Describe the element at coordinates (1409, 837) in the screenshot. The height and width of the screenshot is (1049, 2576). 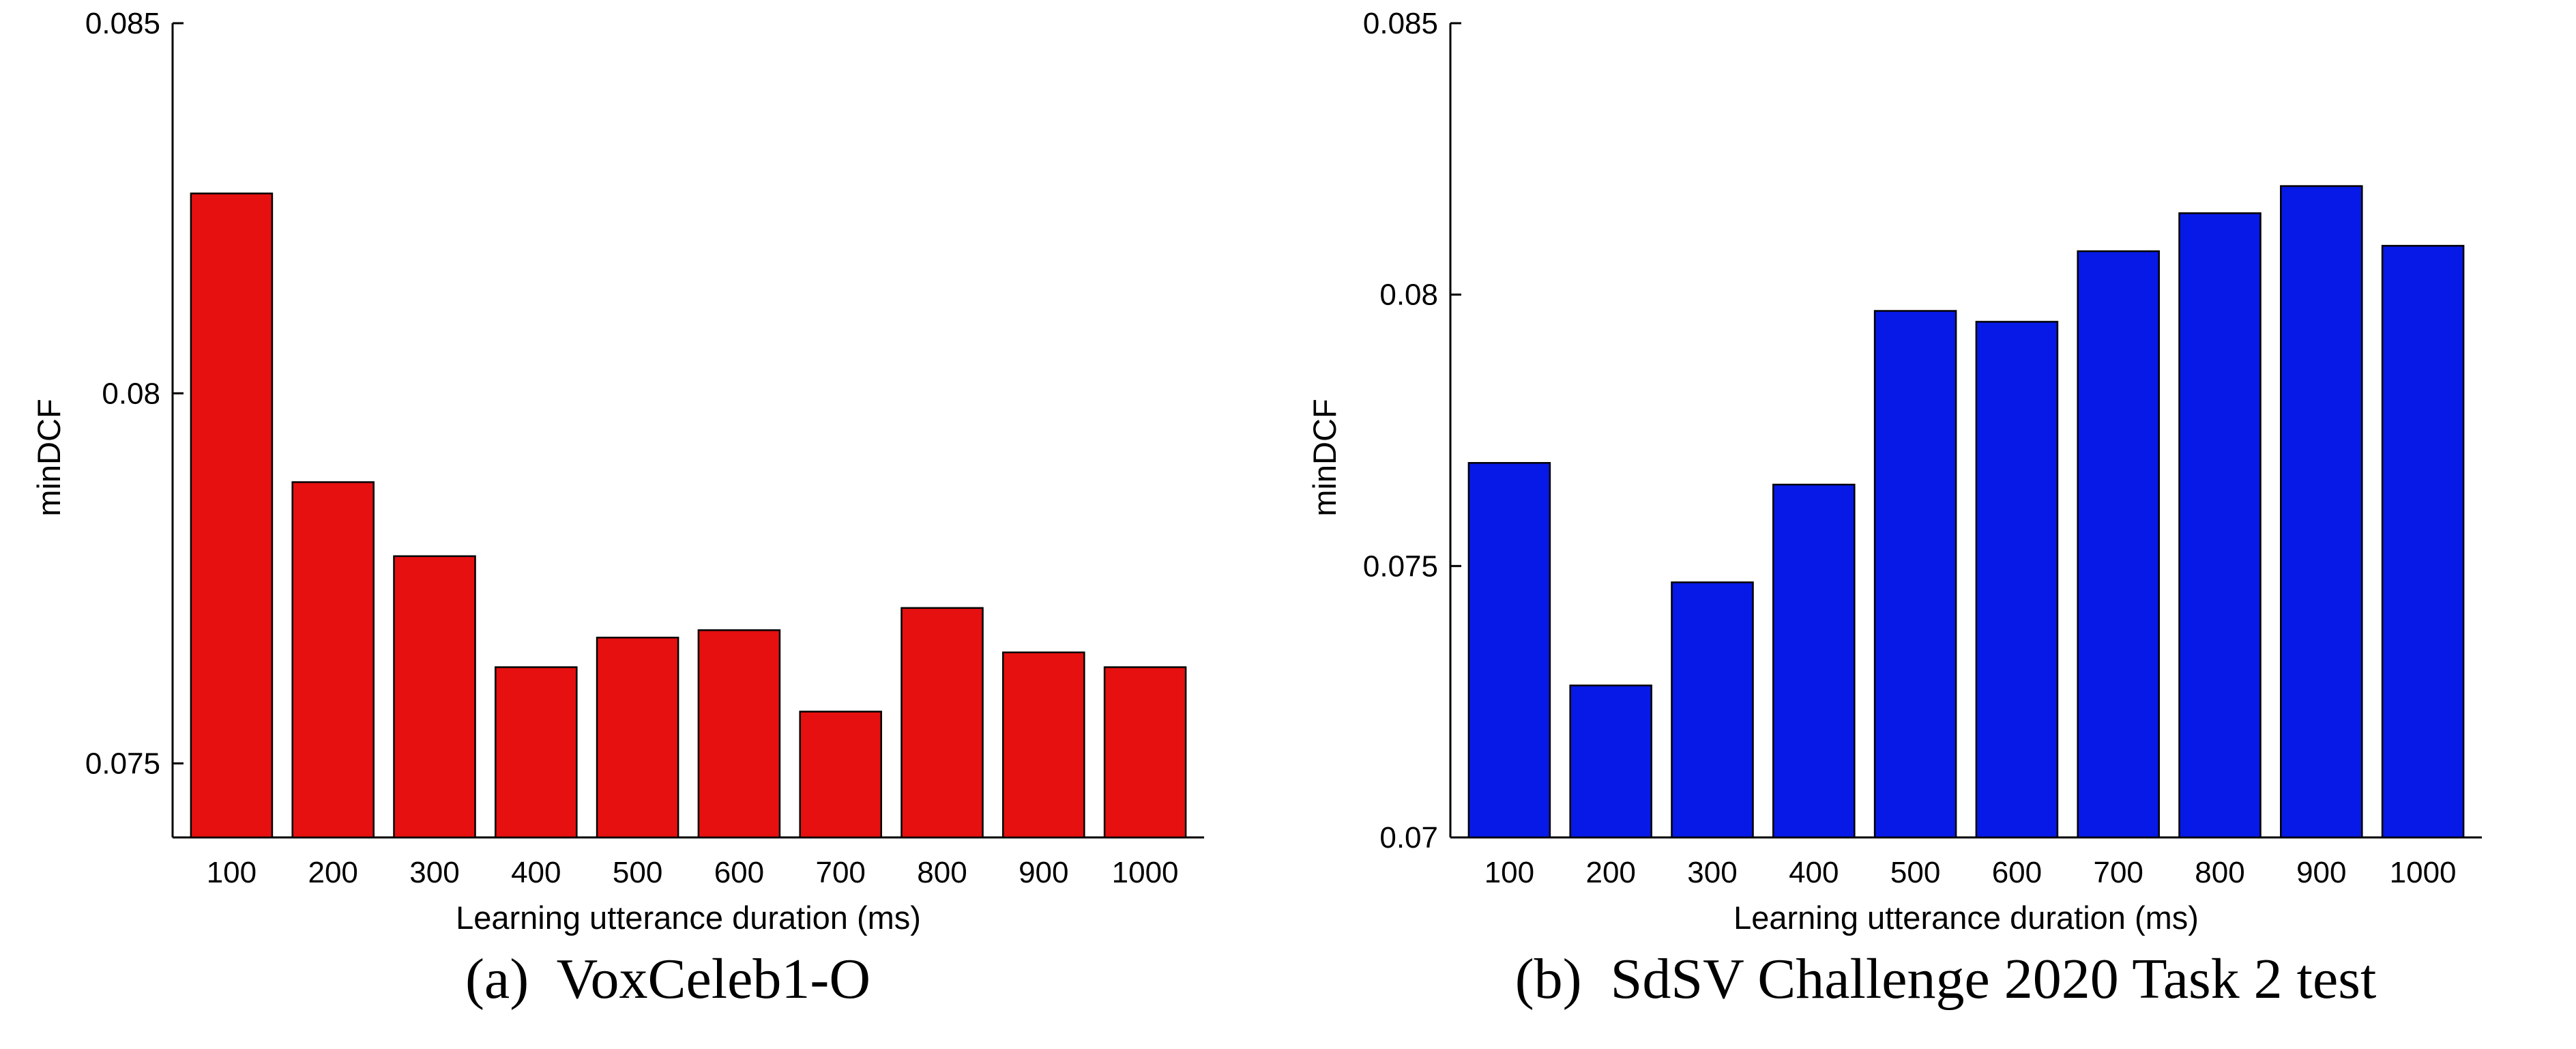
I see `y-tick-label: 0.07` at that location.